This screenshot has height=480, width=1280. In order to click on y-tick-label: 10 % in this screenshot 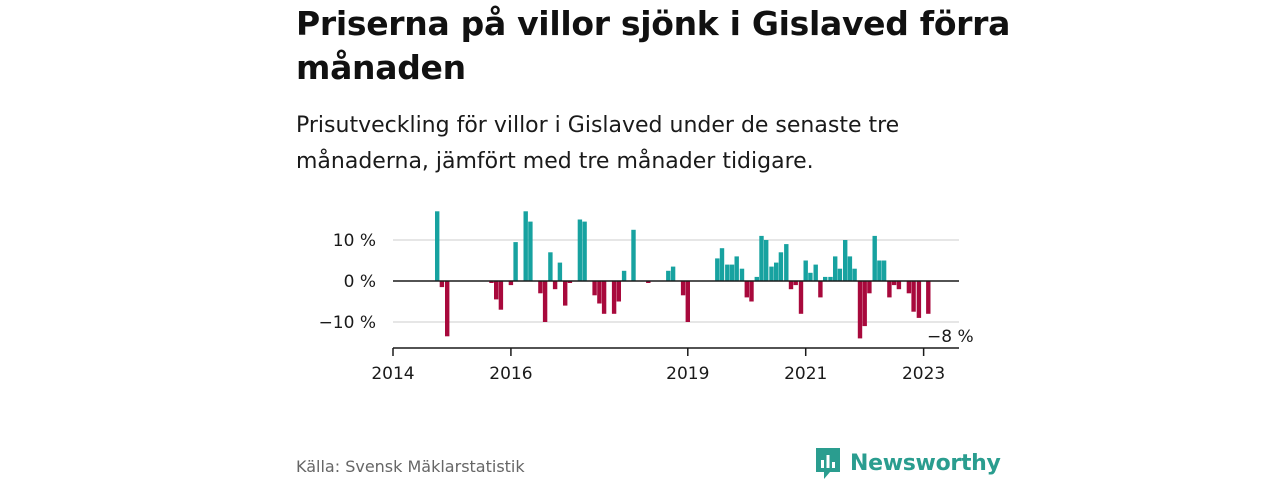, I will do `click(354, 241)`.